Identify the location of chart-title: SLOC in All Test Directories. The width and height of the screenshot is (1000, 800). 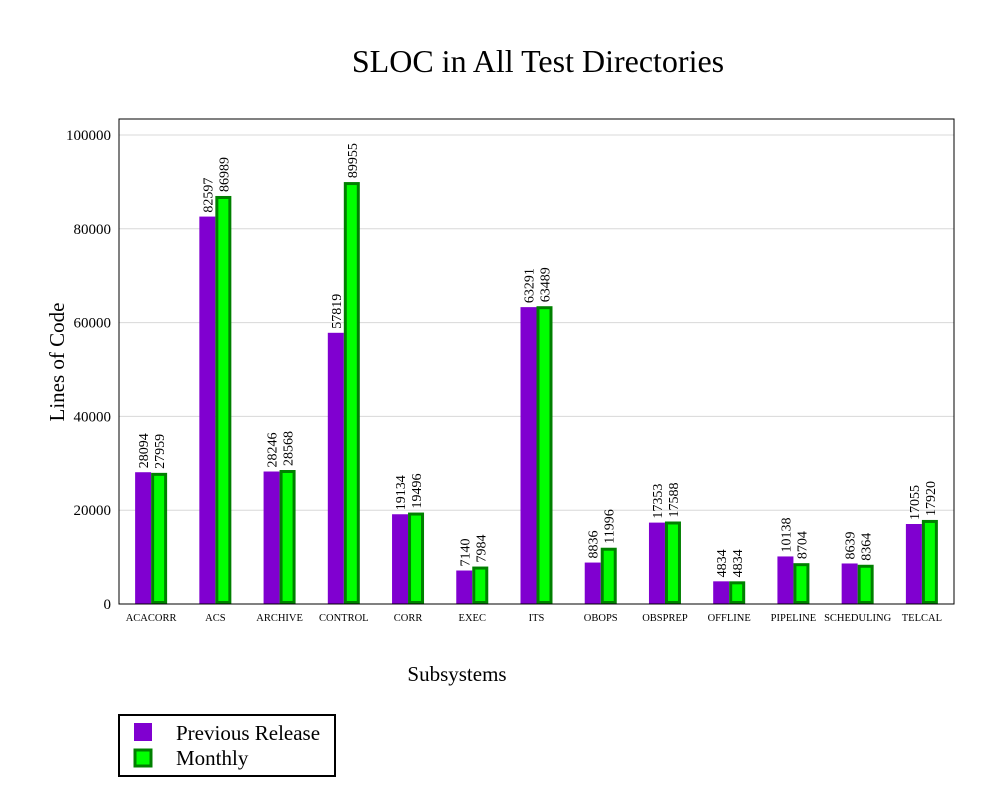
(538, 61).